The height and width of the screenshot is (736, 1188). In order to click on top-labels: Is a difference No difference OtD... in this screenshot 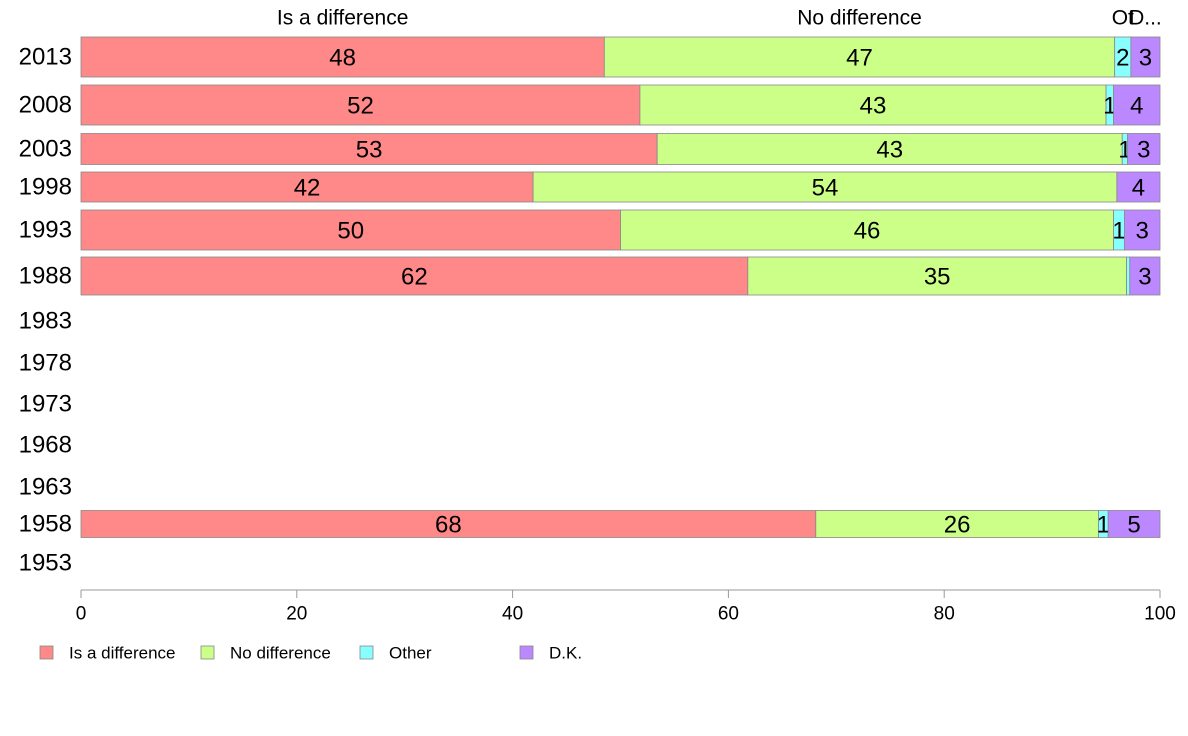, I will do `click(719, 18)`.